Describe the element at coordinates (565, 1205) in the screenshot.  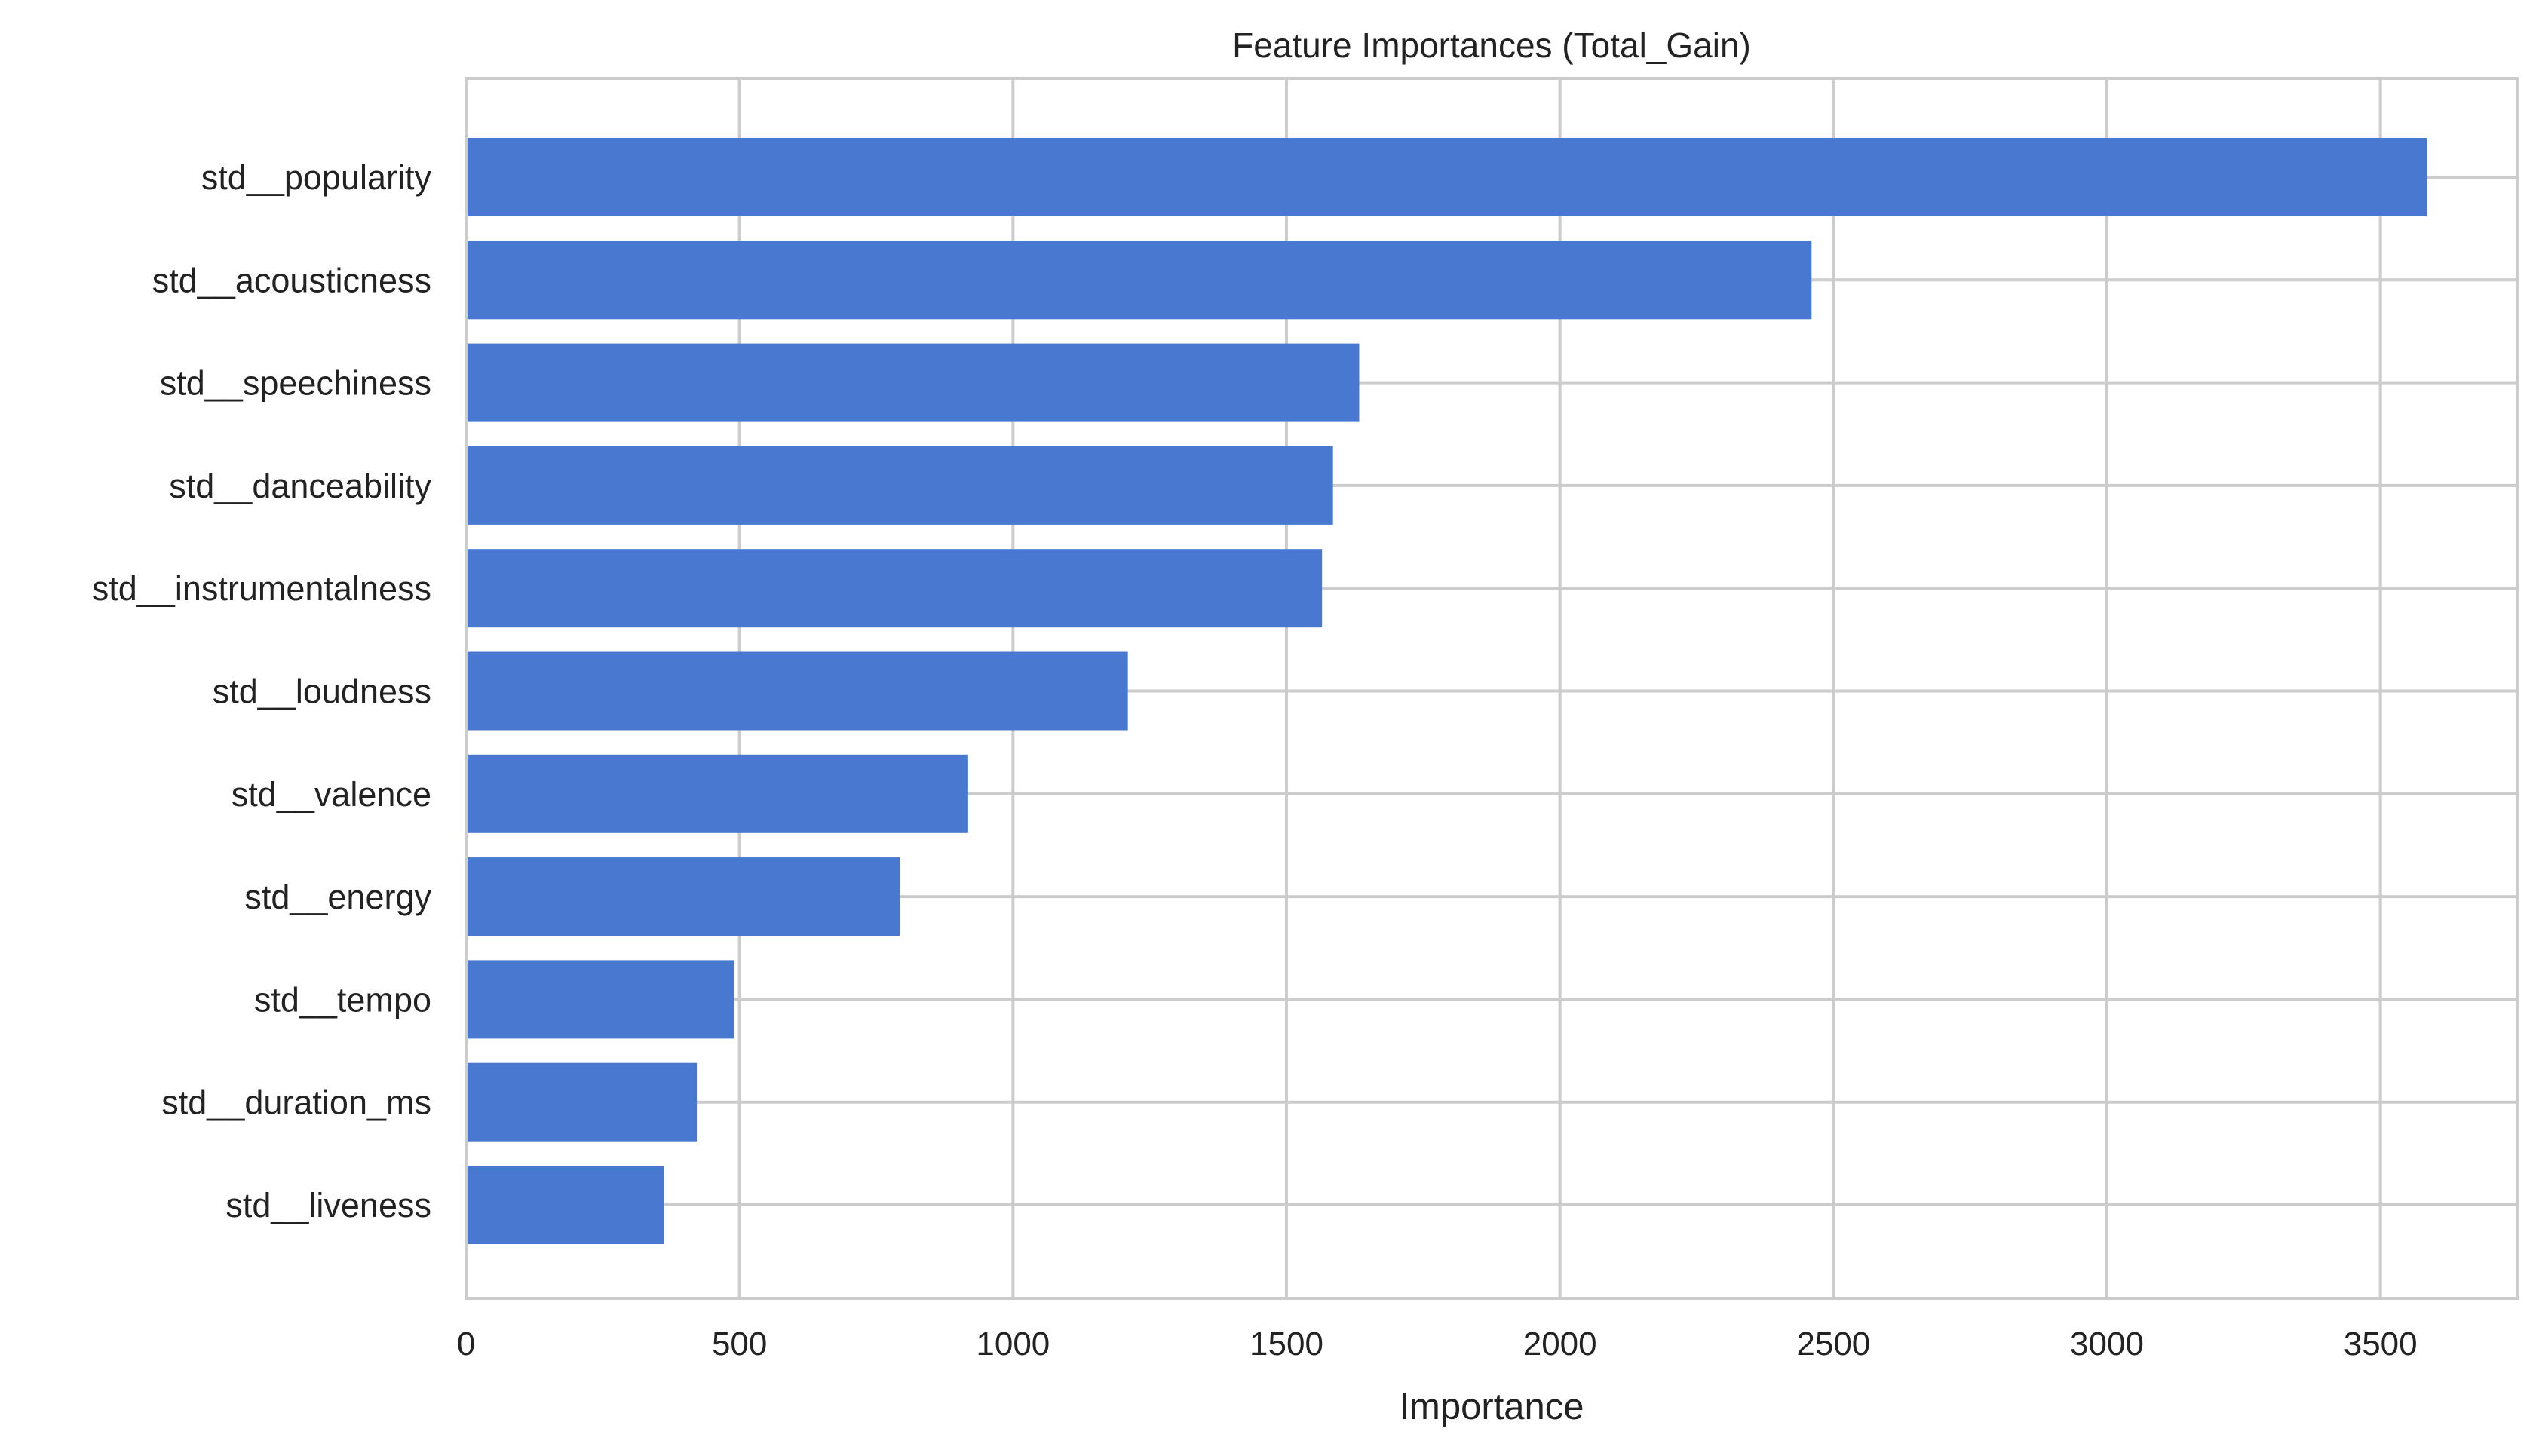
I see `bar-std-liveness` at that location.